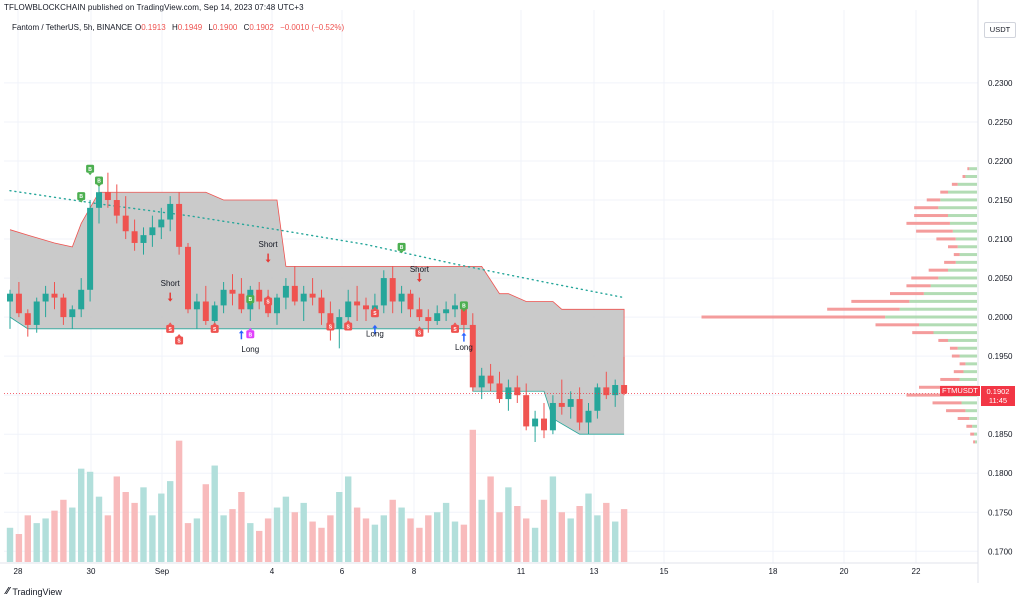  Describe the element at coordinates (464, 347) in the screenshot. I see `annotation-label: Long` at that location.